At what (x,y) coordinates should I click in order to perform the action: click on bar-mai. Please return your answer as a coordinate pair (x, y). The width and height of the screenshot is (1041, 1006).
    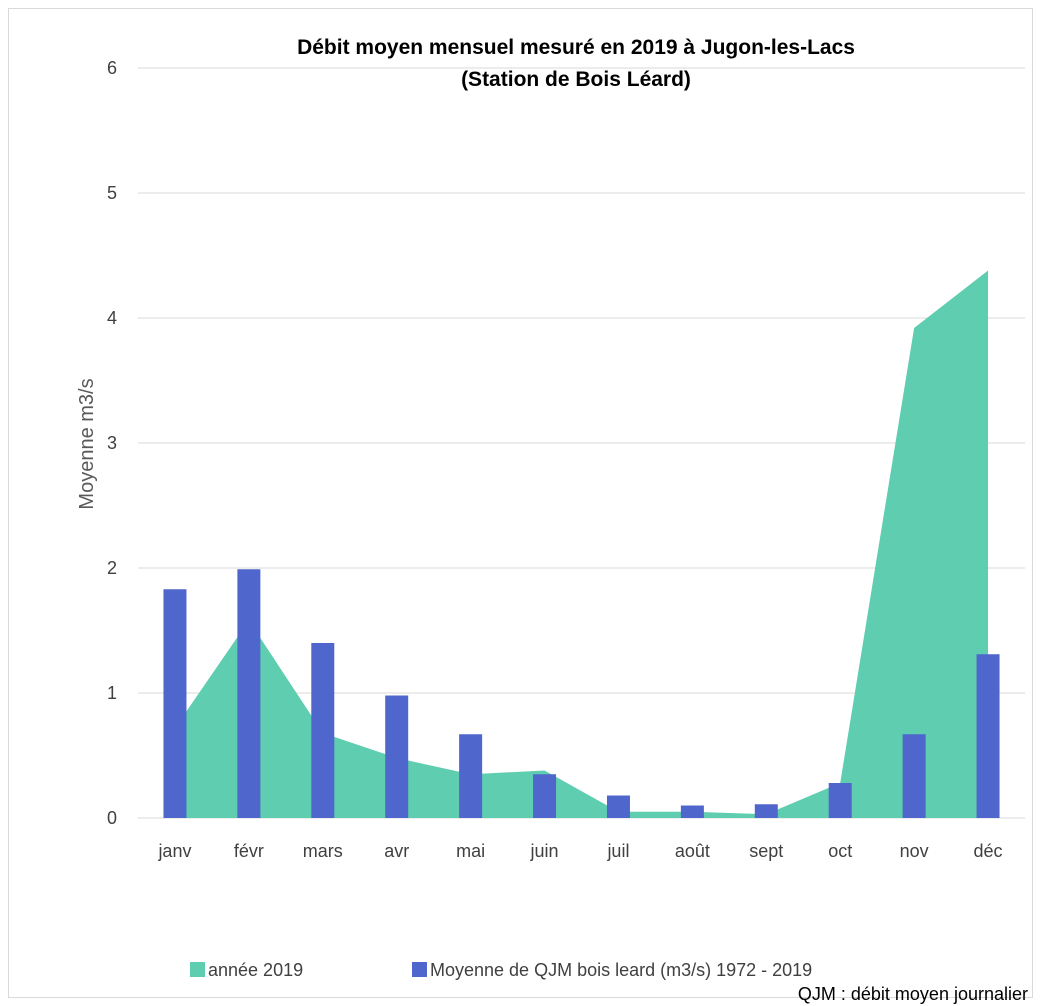
    Looking at the image, I should click on (471, 776).